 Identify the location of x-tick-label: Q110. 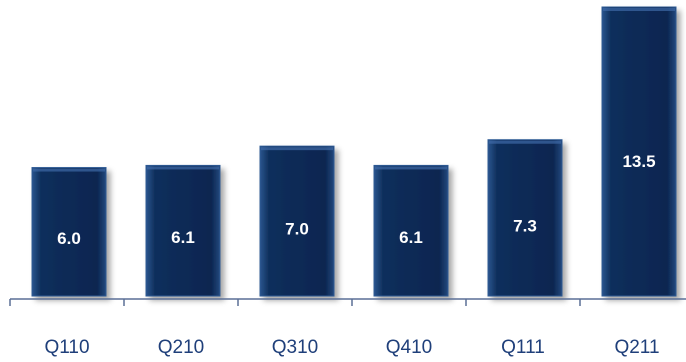
(66, 347).